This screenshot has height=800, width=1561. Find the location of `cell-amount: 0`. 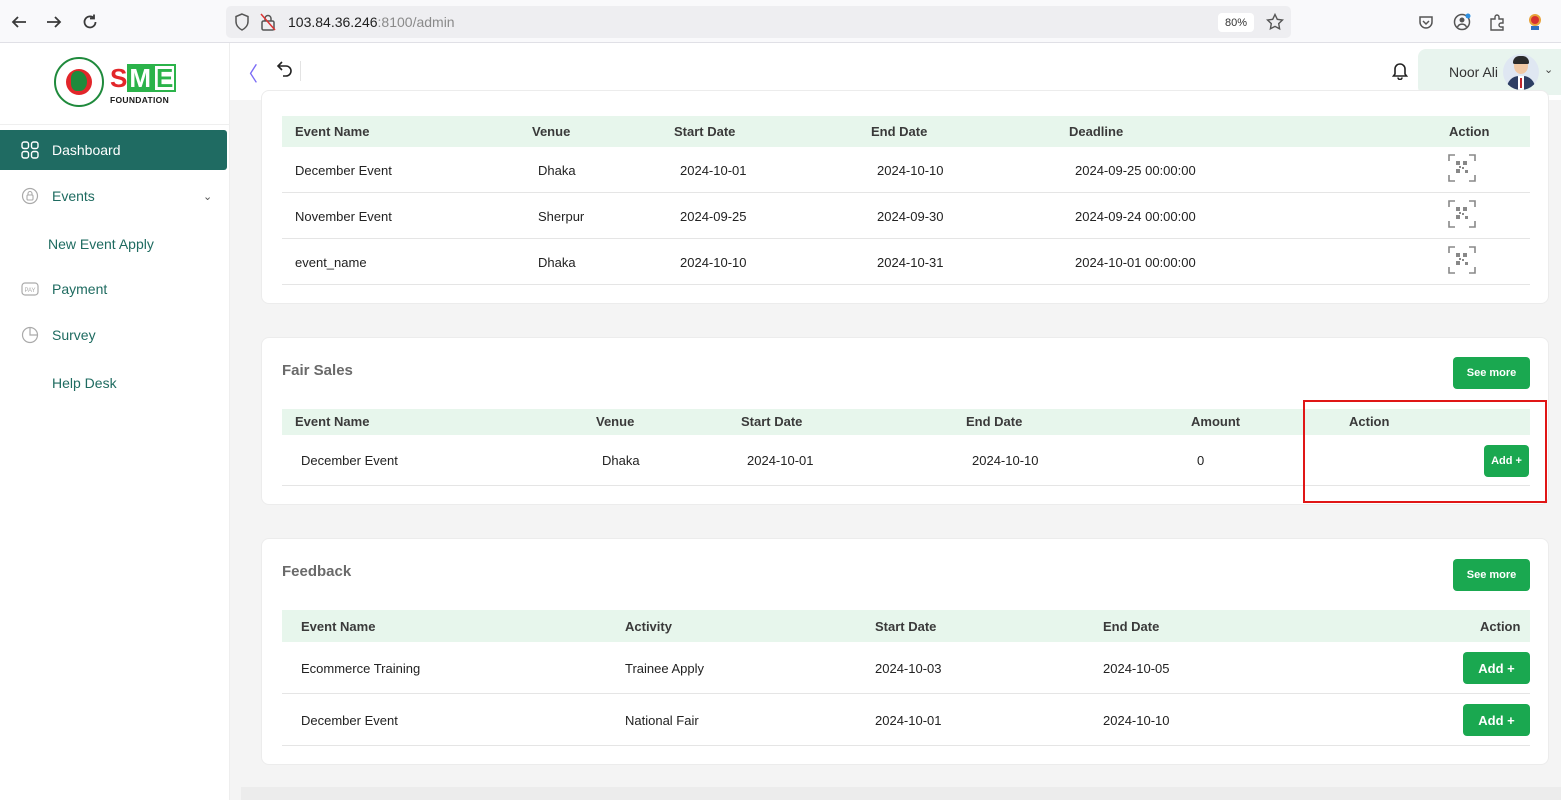

cell-amount: 0 is located at coordinates (1201, 460).